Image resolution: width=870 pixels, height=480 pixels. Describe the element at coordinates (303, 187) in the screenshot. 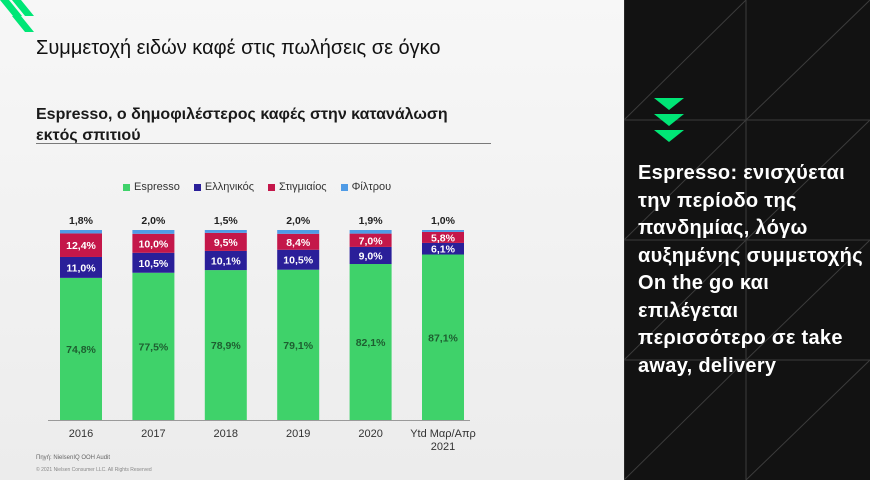

I see `legend-label: Στιγμιαίος` at that location.